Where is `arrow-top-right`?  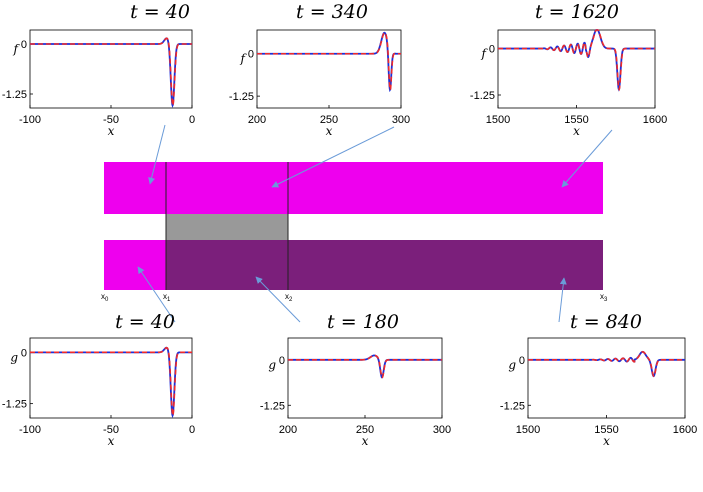
arrow-top-right is located at coordinates (587, 158).